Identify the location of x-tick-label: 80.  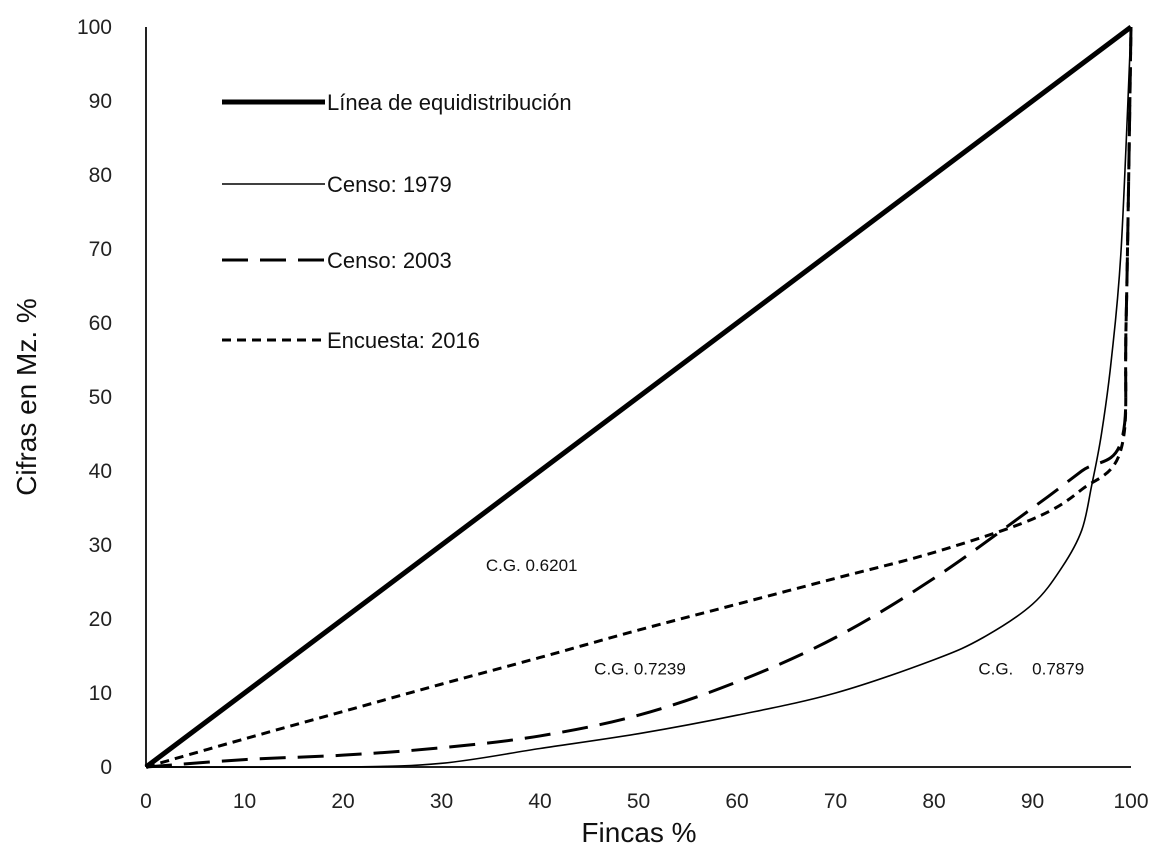
(933, 801).